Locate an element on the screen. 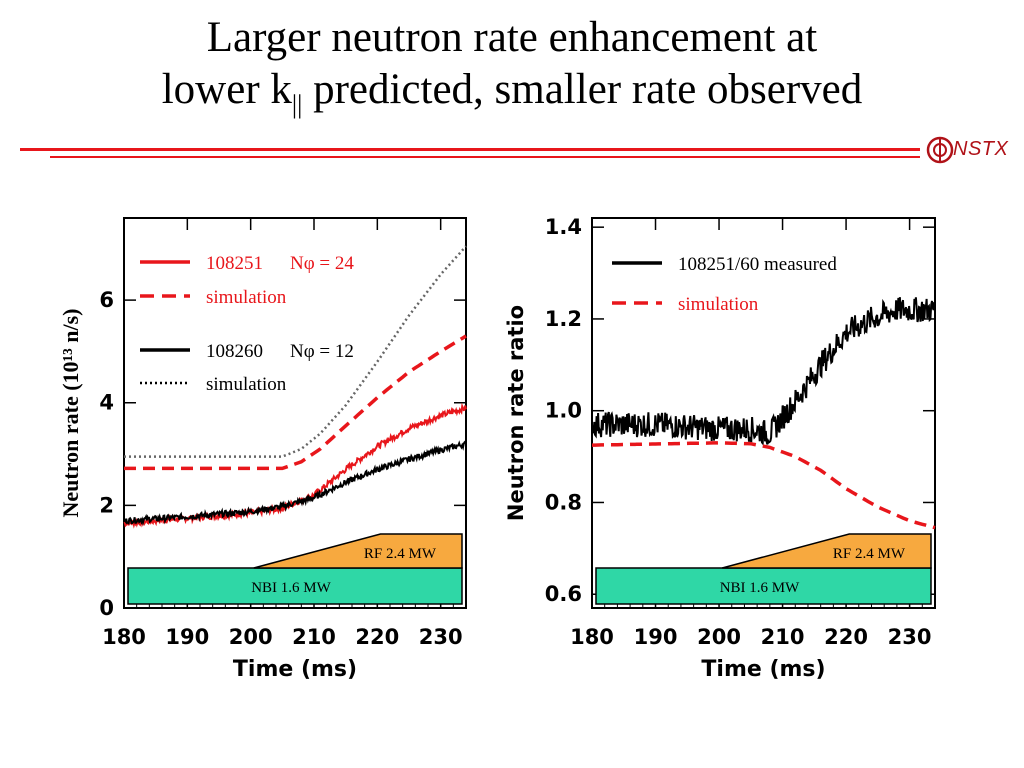  right-nbi-label: NBI 1.6 MW is located at coordinates (760, 588).